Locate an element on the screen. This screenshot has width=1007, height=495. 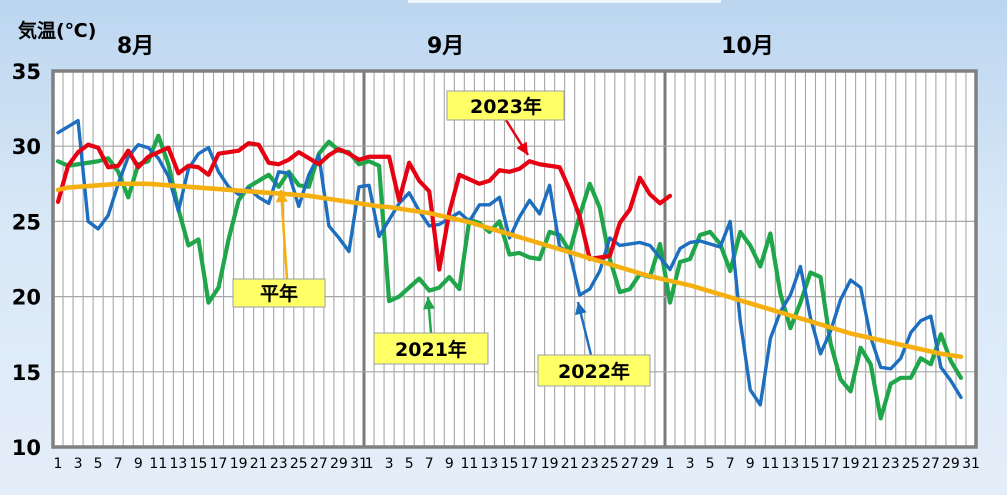
legend-label: 平年 is located at coordinates (279, 293).